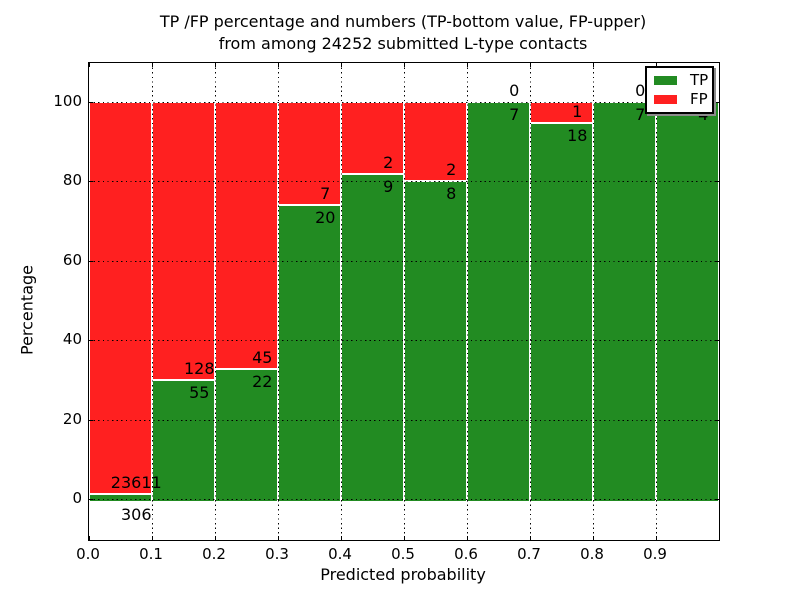 This screenshot has height=600, width=800. What do you see at coordinates (27, 310) in the screenshot?
I see `y-axis-label: Percentage` at bounding box center [27, 310].